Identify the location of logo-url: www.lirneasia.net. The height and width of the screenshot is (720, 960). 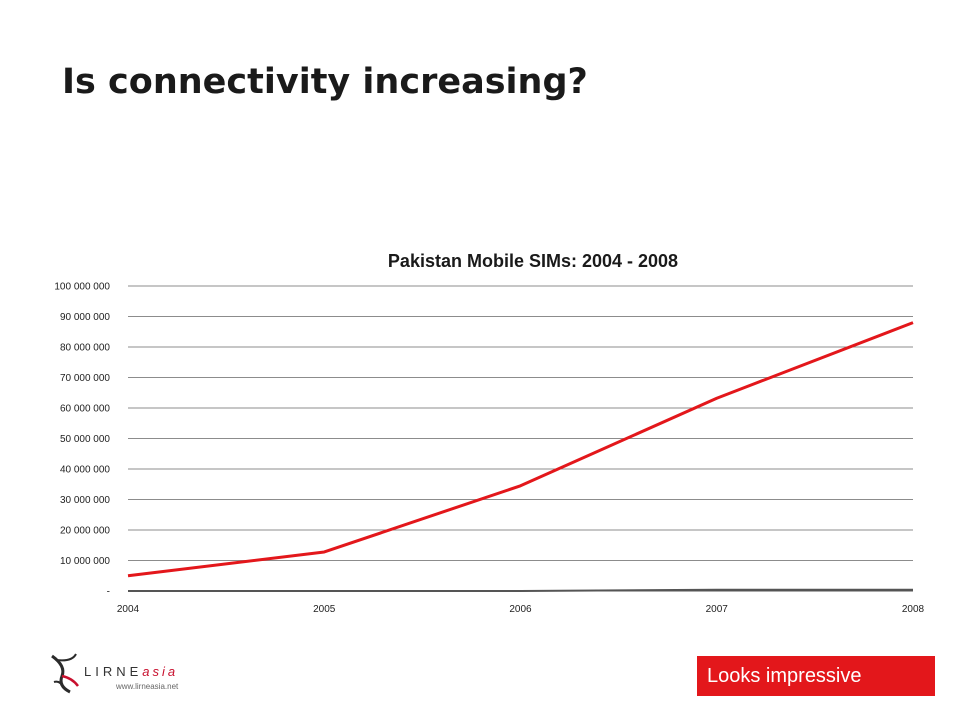
(147, 686).